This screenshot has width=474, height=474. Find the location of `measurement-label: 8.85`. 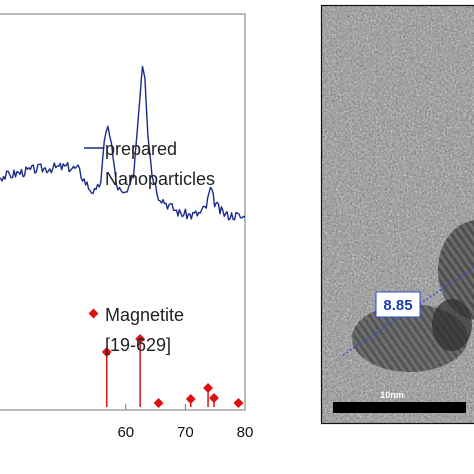

measurement-label: 8.85 is located at coordinates (397, 305).